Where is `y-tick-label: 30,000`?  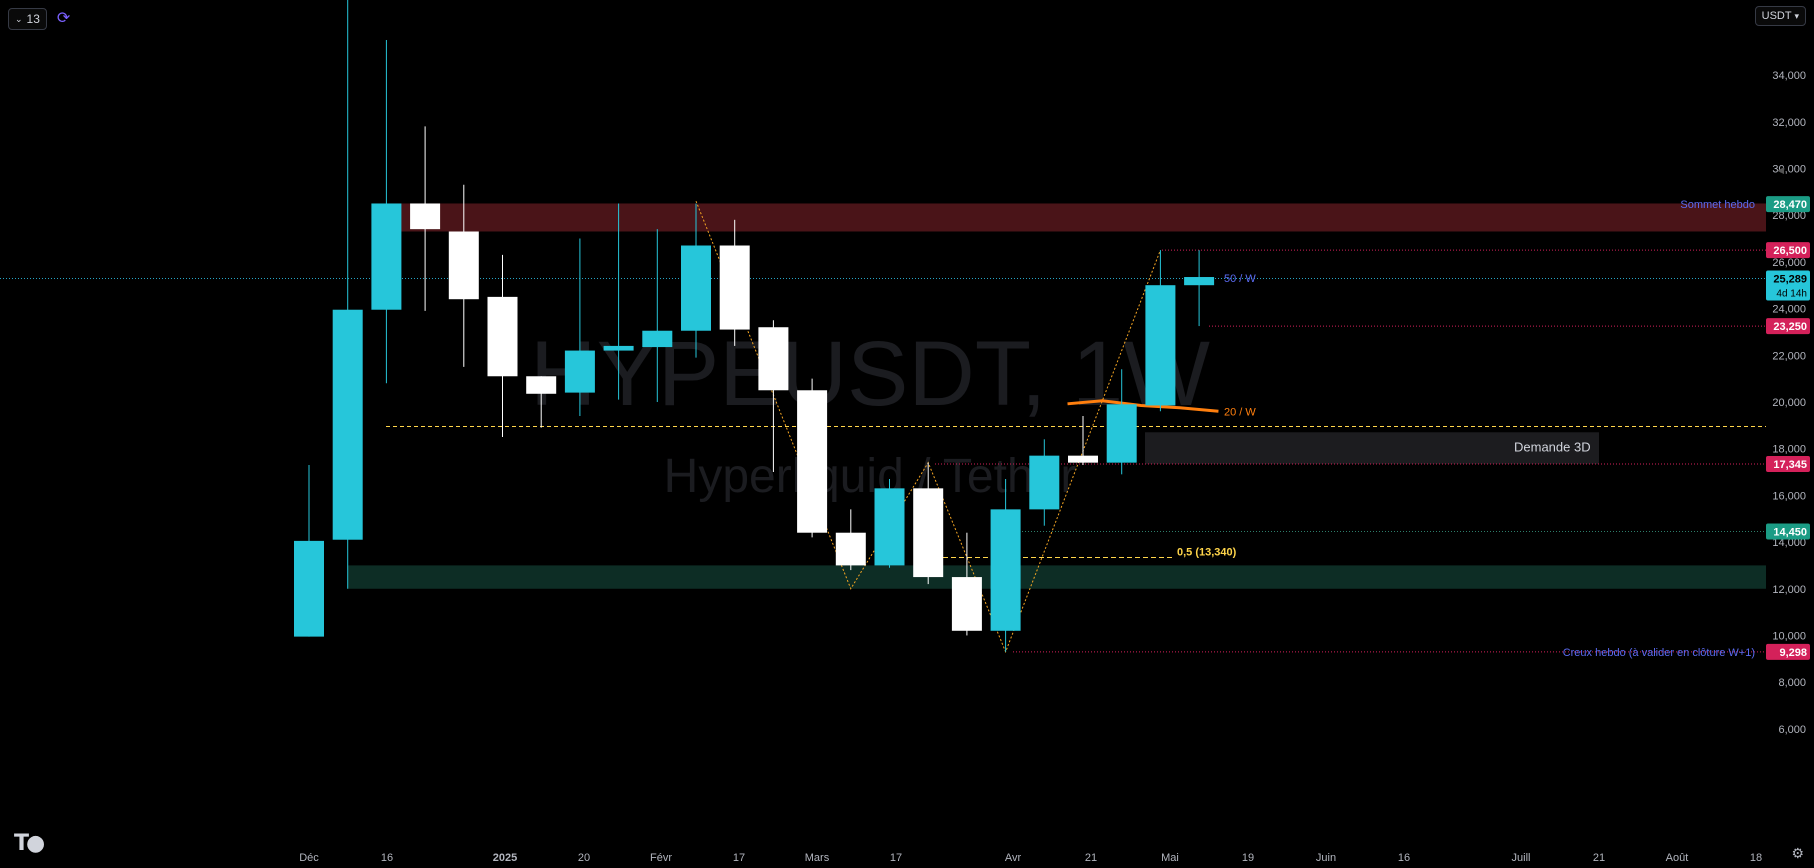 y-tick-label: 30,000 is located at coordinates (1789, 169).